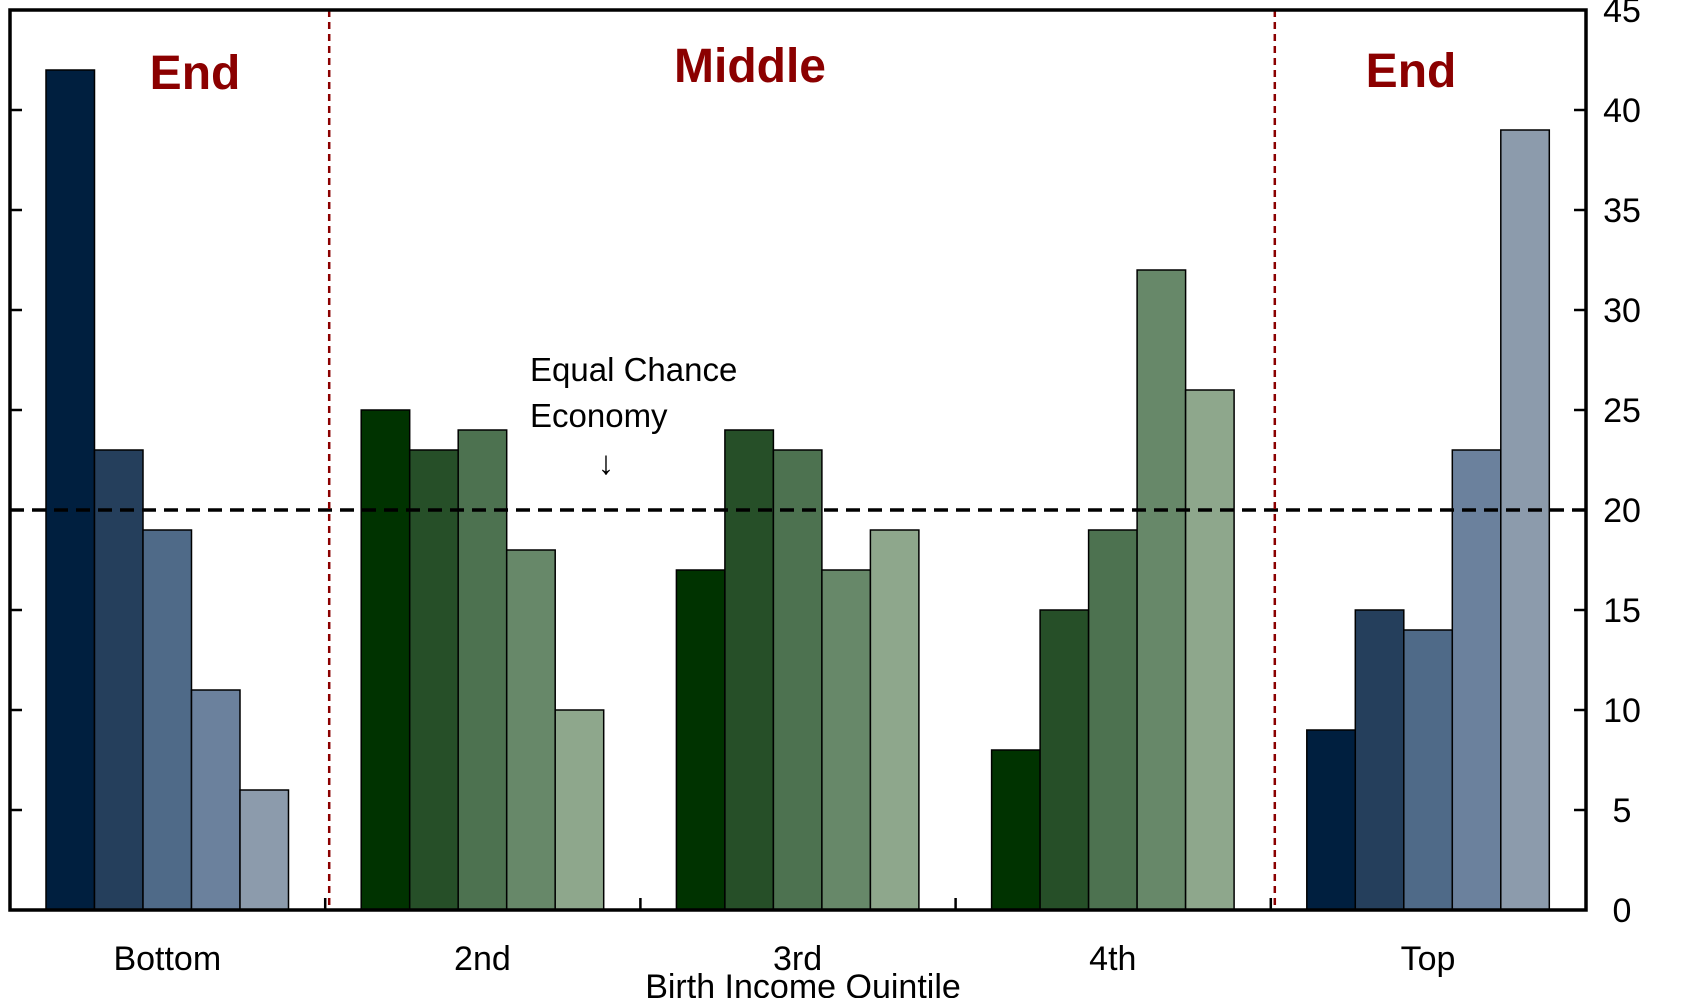 This screenshot has height=998, width=1690. What do you see at coordinates (803, 983) in the screenshot?
I see `x-axis-title: Birth Income Quintile` at bounding box center [803, 983].